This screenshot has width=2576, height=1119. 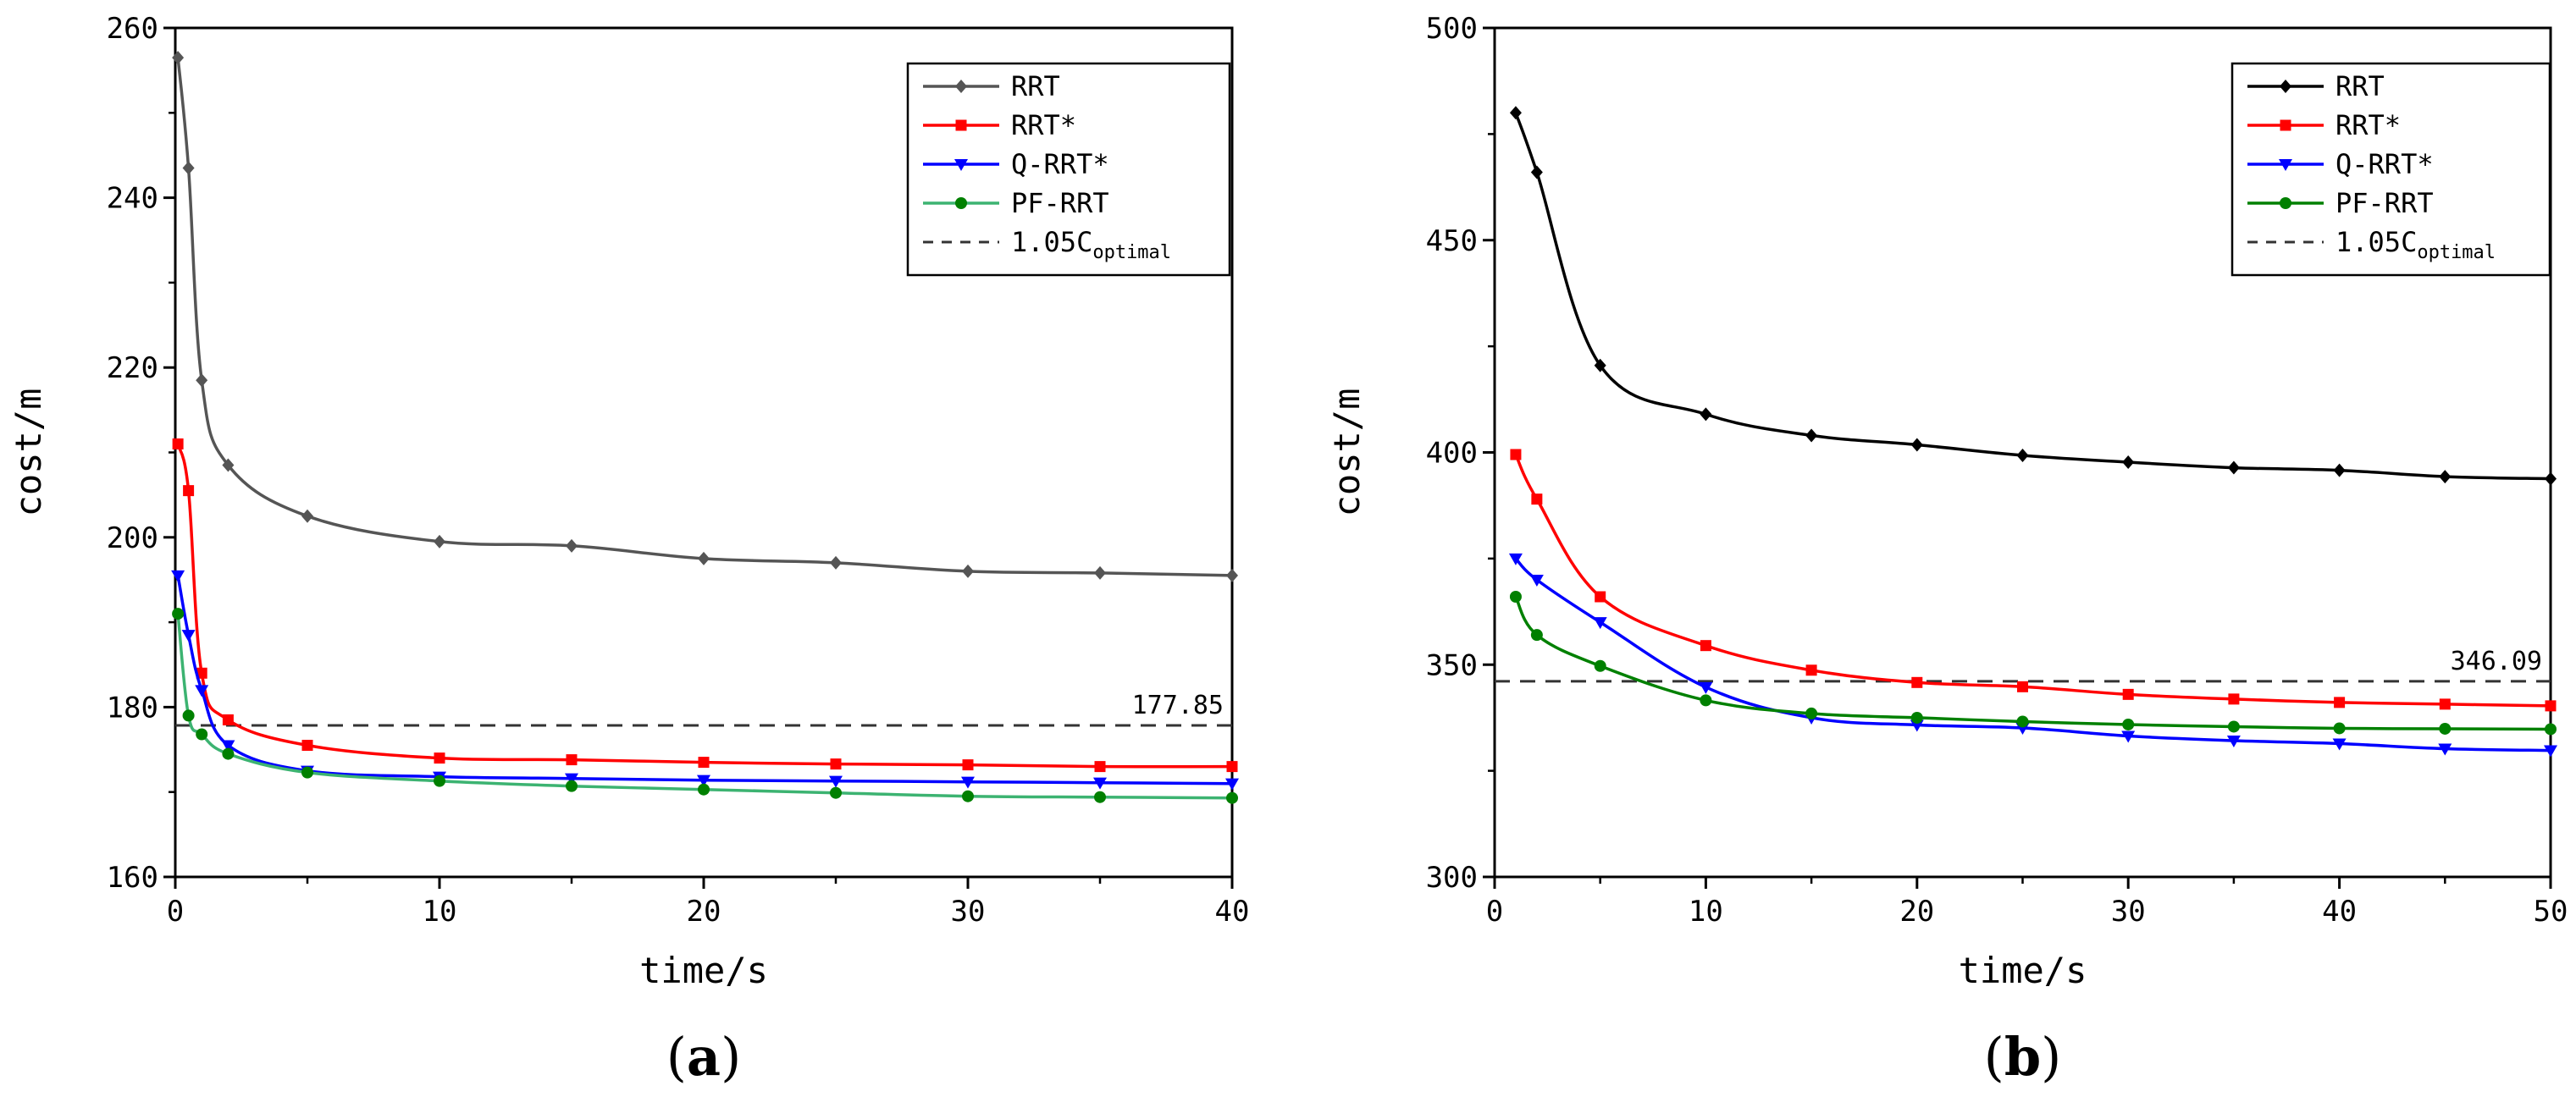 I want to click on panel-label: (a), so click(x=704, y=1057).